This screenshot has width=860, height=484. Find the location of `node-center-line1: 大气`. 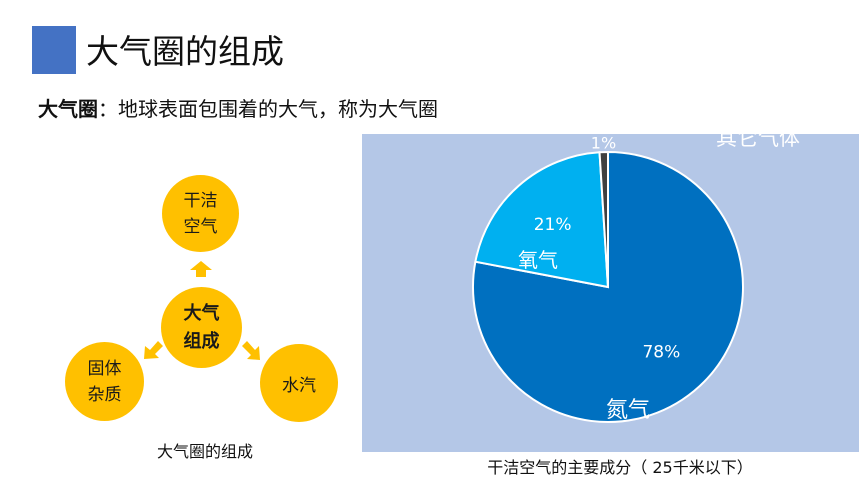

node-center-line1: 大气 is located at coordinates (201, 313).